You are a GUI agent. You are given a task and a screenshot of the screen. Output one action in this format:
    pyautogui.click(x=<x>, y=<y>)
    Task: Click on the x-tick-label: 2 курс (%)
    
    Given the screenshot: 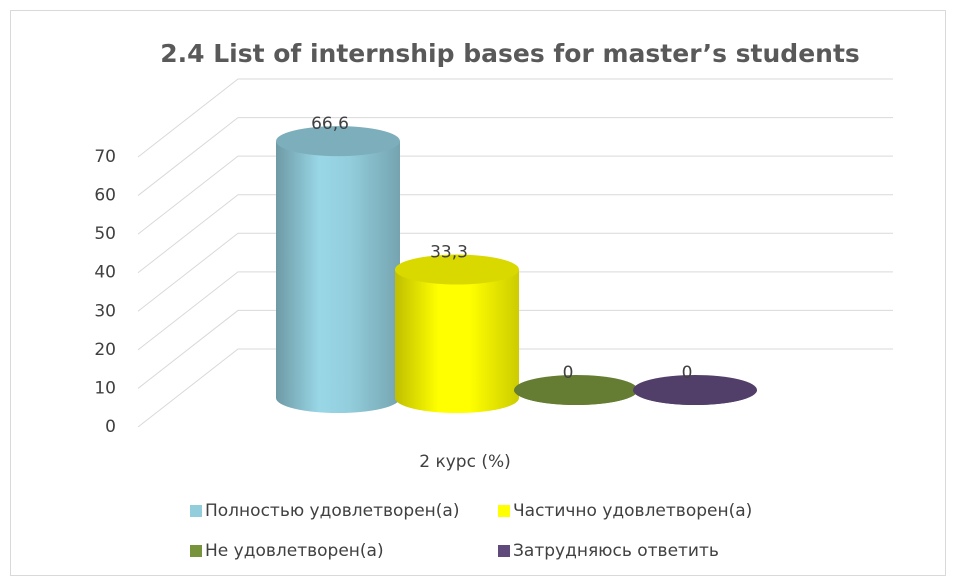 What is the action you would take?
    pyautogui.click(x=465, y=462)
    